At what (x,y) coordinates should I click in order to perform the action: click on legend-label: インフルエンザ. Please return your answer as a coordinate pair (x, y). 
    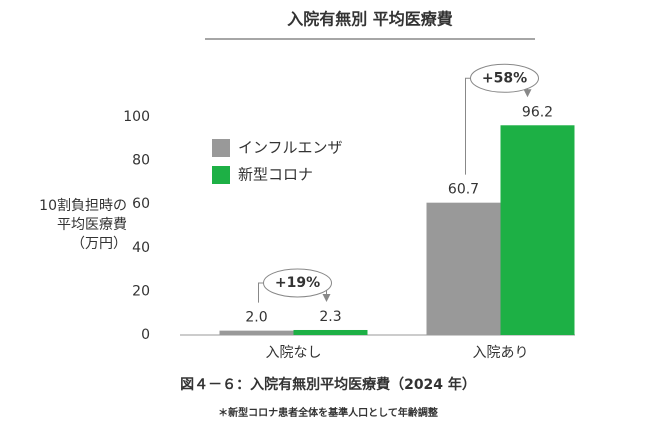
    Looking at the image, I should click on (290, 148).